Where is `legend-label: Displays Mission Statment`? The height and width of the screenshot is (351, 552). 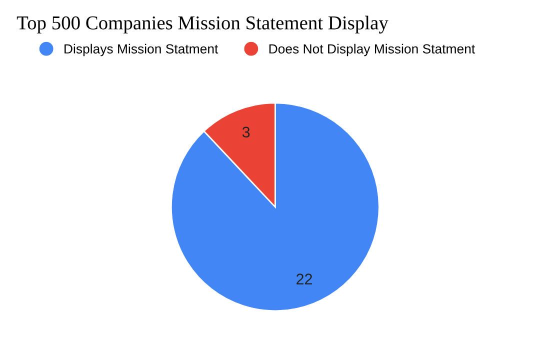
legend-label: Displays Mission Statment is located at coordinates (141, 50).